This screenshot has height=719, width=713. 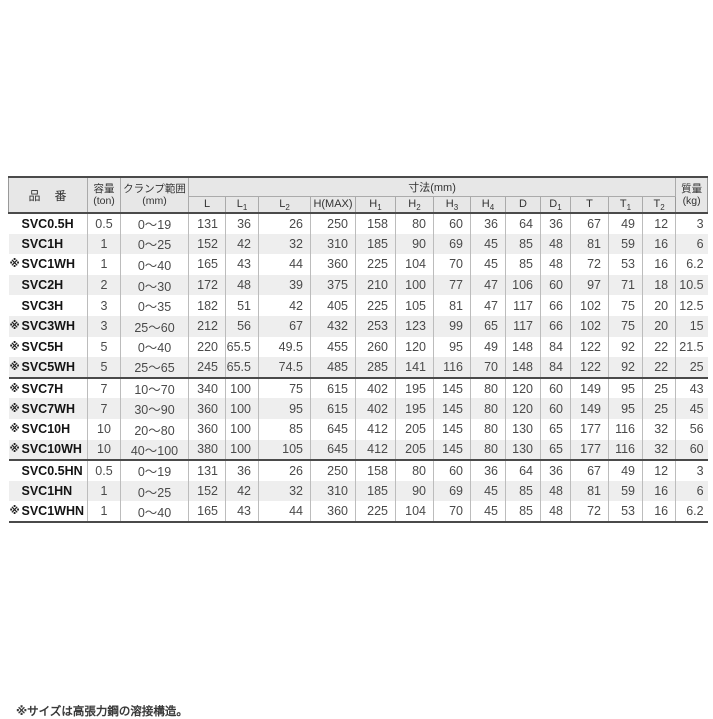 What do you see at coordinates (700, 470) in the screenshot?
I see `mass-cell: 3` at bounding box center [700, 470].